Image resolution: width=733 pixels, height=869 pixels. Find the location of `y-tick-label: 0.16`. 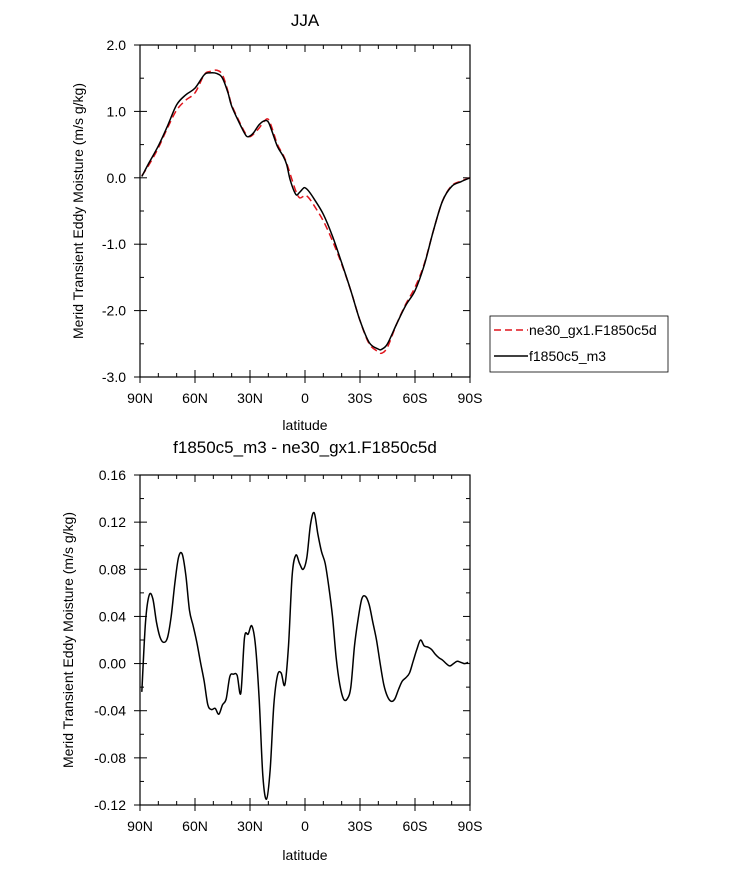

y-tick-label: 0.16 is located at coordinates (112, 475).